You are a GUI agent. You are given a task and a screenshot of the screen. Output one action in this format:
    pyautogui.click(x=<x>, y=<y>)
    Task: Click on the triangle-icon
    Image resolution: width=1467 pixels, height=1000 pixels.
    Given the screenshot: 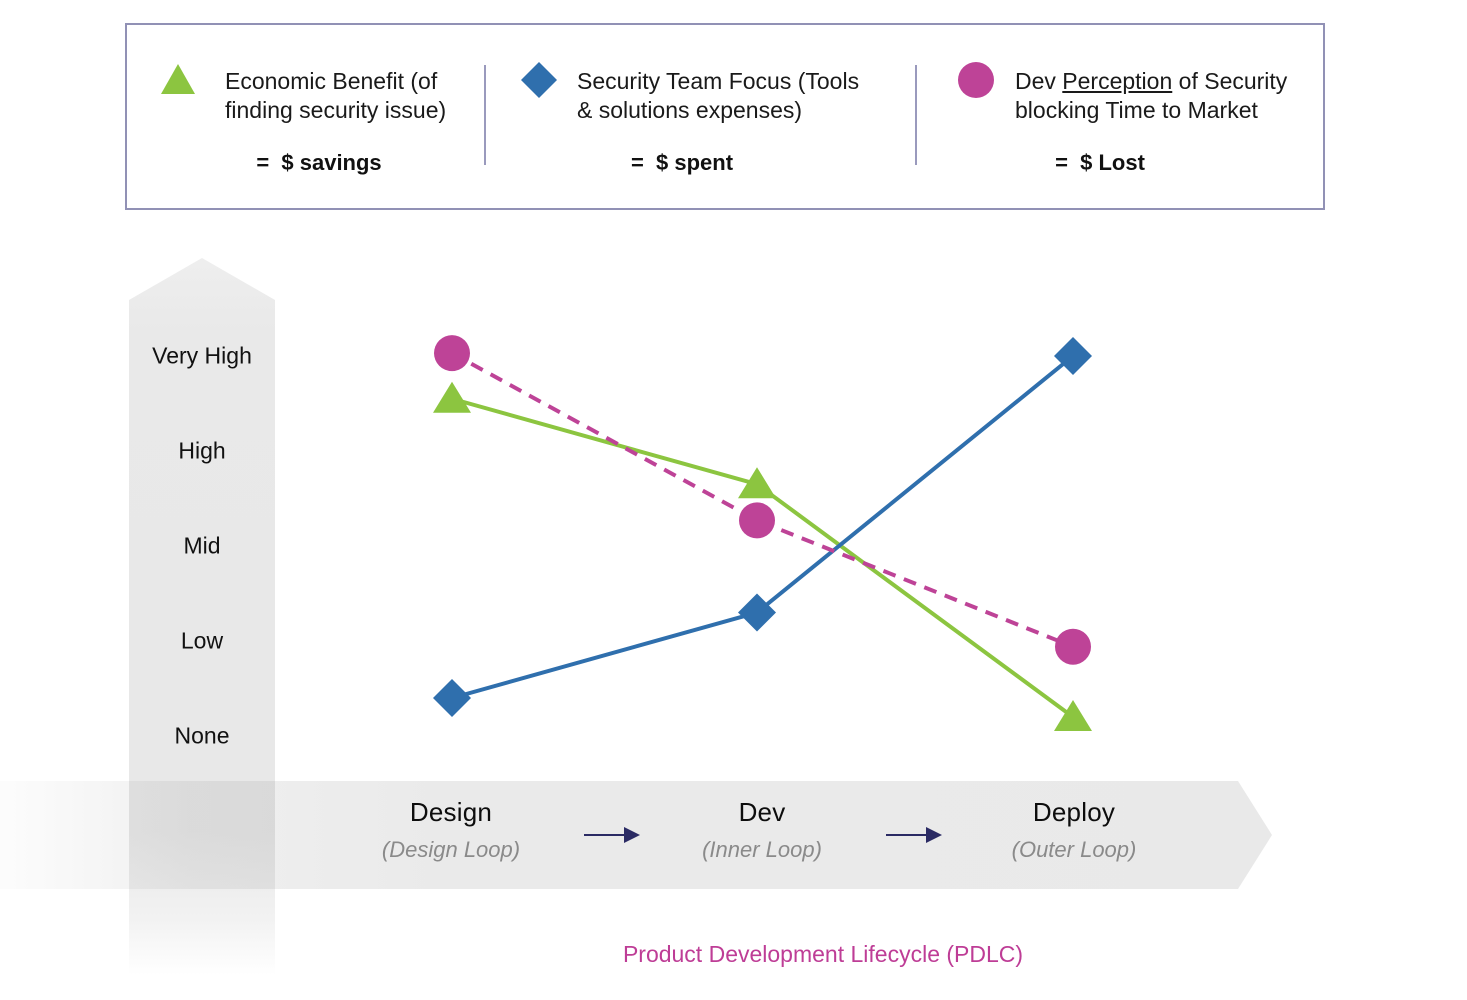 What is the action you would take?
    pyautogui.click(x=178, y=79)
    